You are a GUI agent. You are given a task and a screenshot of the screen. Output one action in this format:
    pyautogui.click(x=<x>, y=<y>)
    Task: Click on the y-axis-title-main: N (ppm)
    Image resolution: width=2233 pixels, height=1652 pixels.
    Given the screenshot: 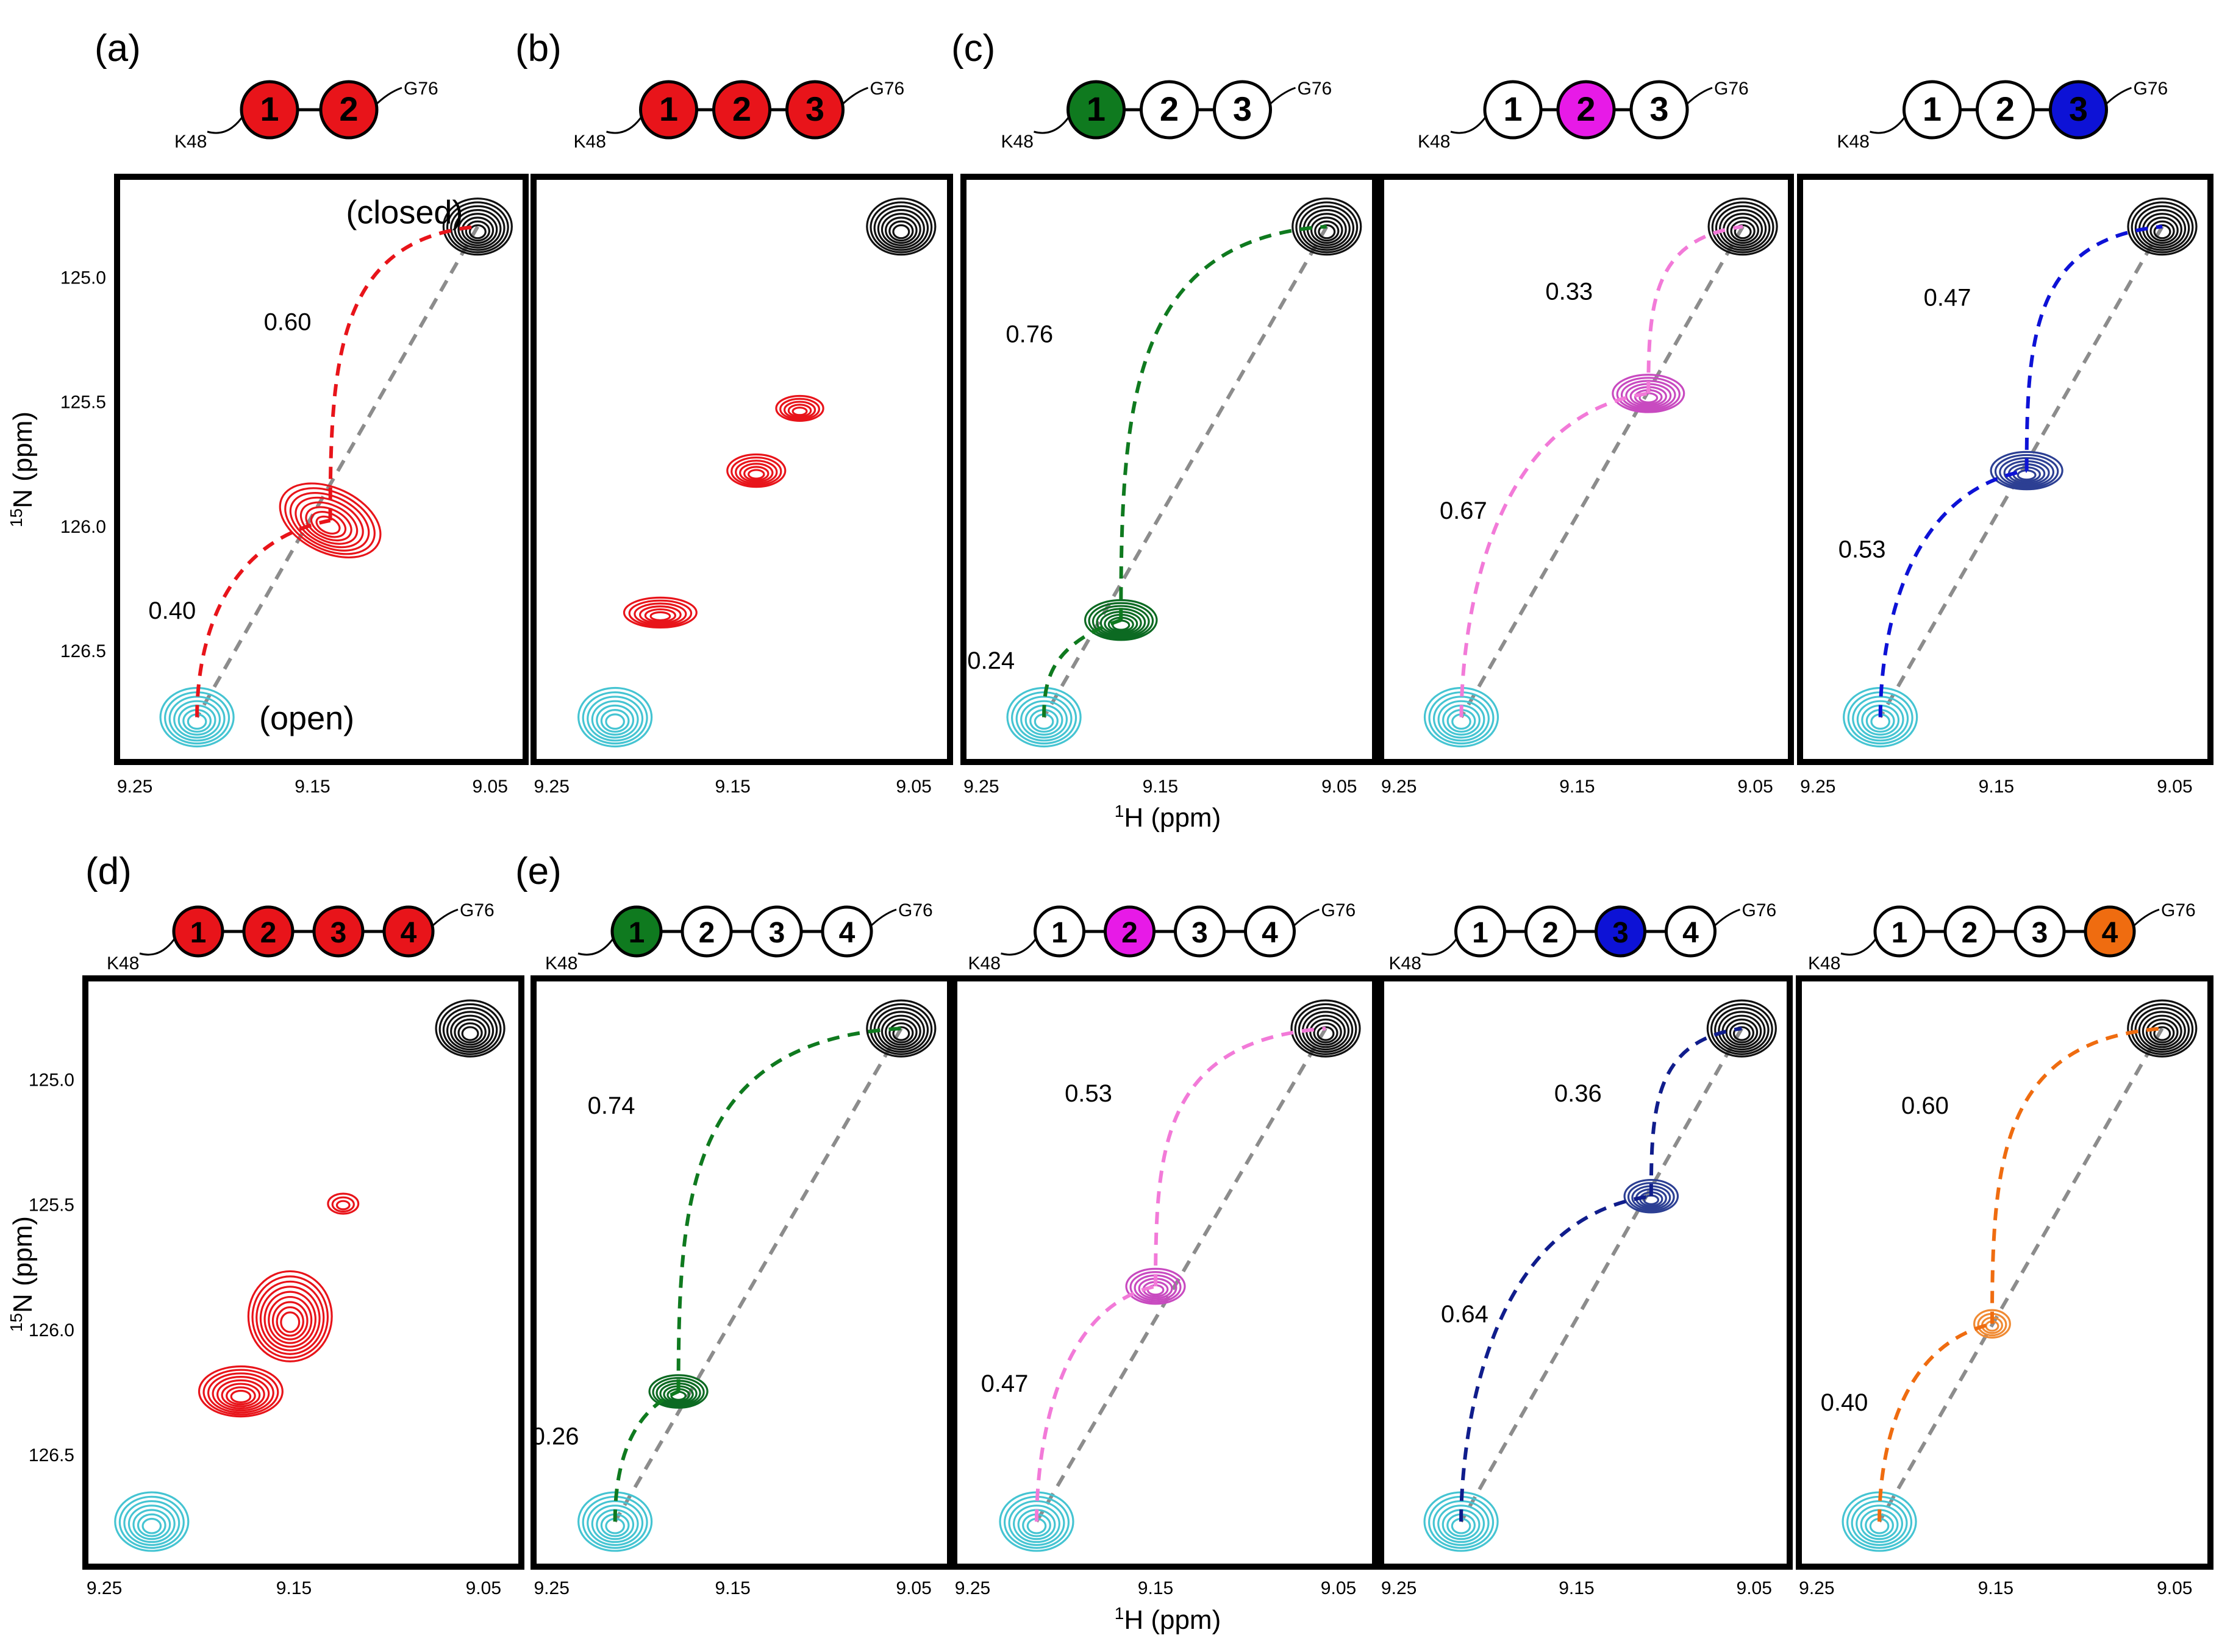 What is the action you would take?
    pyautogui.click(x=23, y=1264)
    